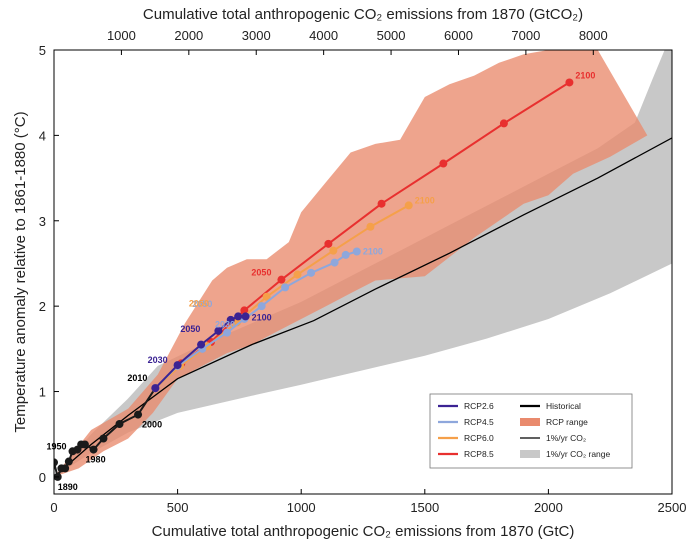  What do you see at coordinates (563, 406) in the screenshot?
I see `legend-label: Historical` at bounding box center [563, 406].